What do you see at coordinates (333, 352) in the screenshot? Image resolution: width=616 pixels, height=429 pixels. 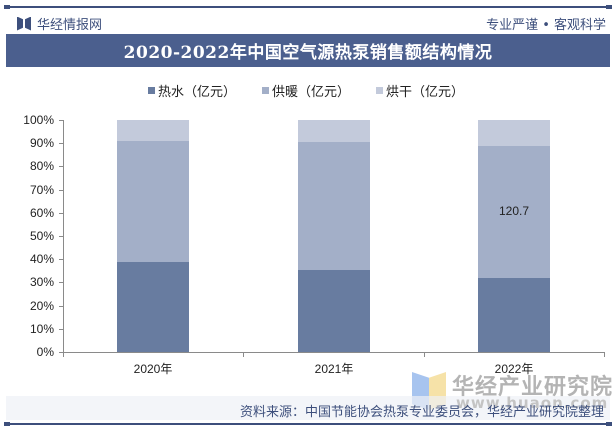 I see `x-axis` at bounding box center [333, 352].